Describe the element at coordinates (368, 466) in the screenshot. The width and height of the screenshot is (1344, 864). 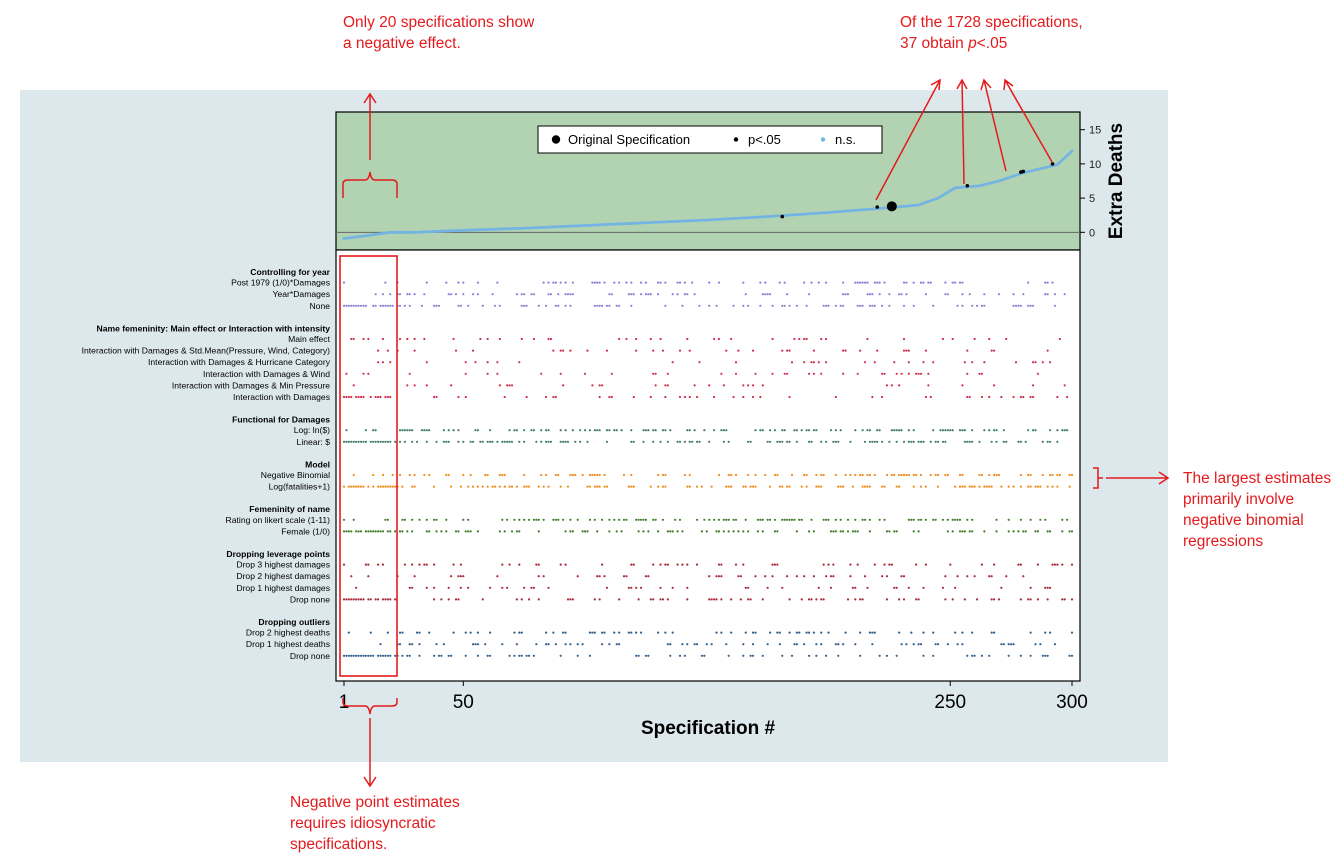
I see `first-specs-highlight` at that location.